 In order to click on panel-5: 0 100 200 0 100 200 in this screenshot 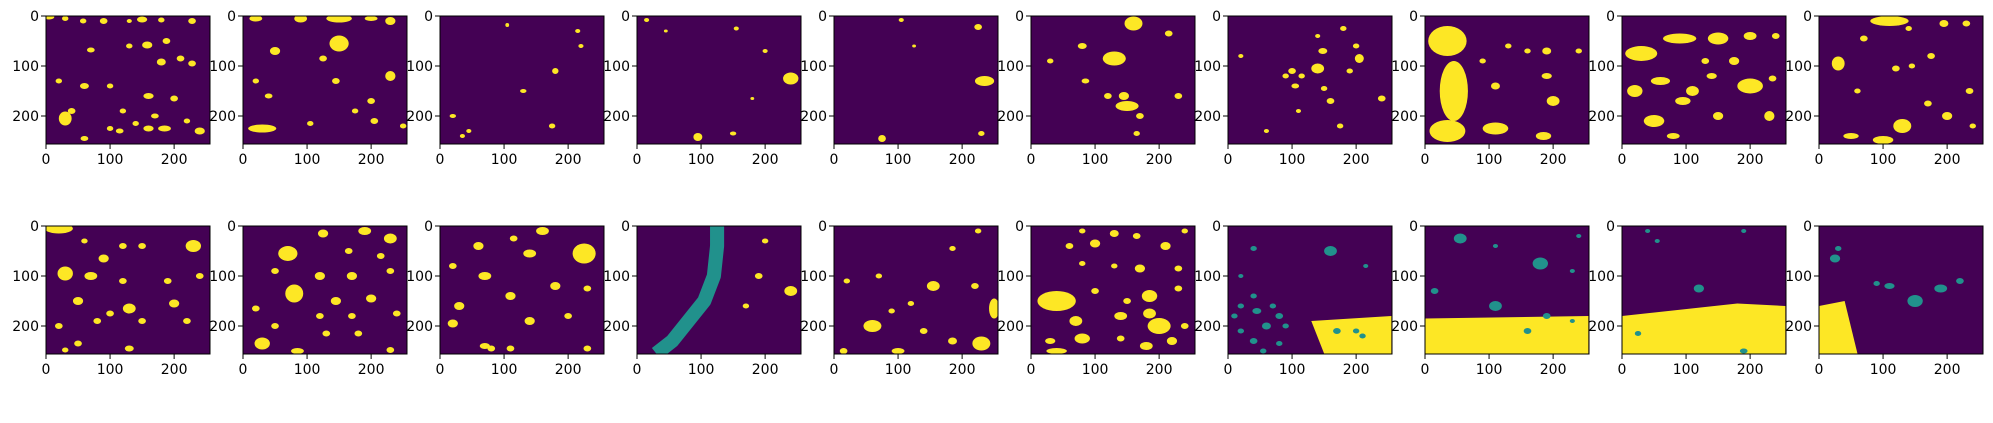, I will do `click(899, 88)`.